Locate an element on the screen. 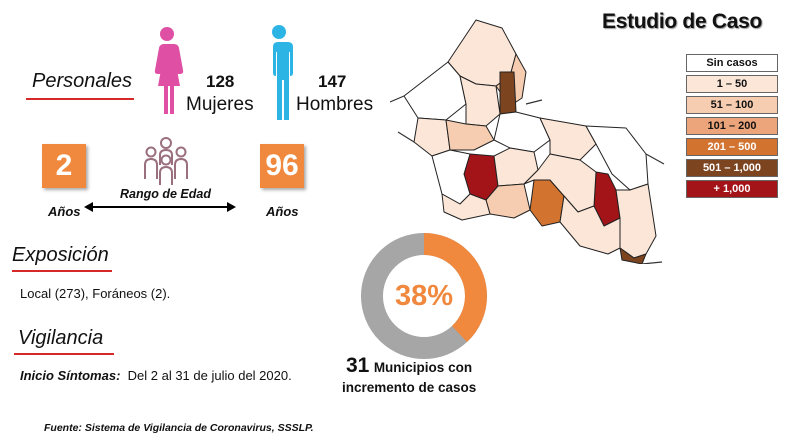 This screenshot has height=444, width=800. legend-item-3: 101 – 200 is located at coordinates (732, 126).